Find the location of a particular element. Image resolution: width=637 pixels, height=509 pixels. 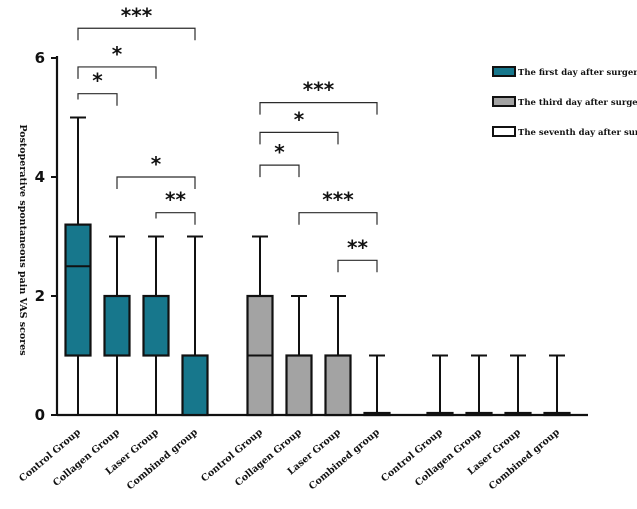

y-tick-label: 0 is located at coordinates (40, 415).